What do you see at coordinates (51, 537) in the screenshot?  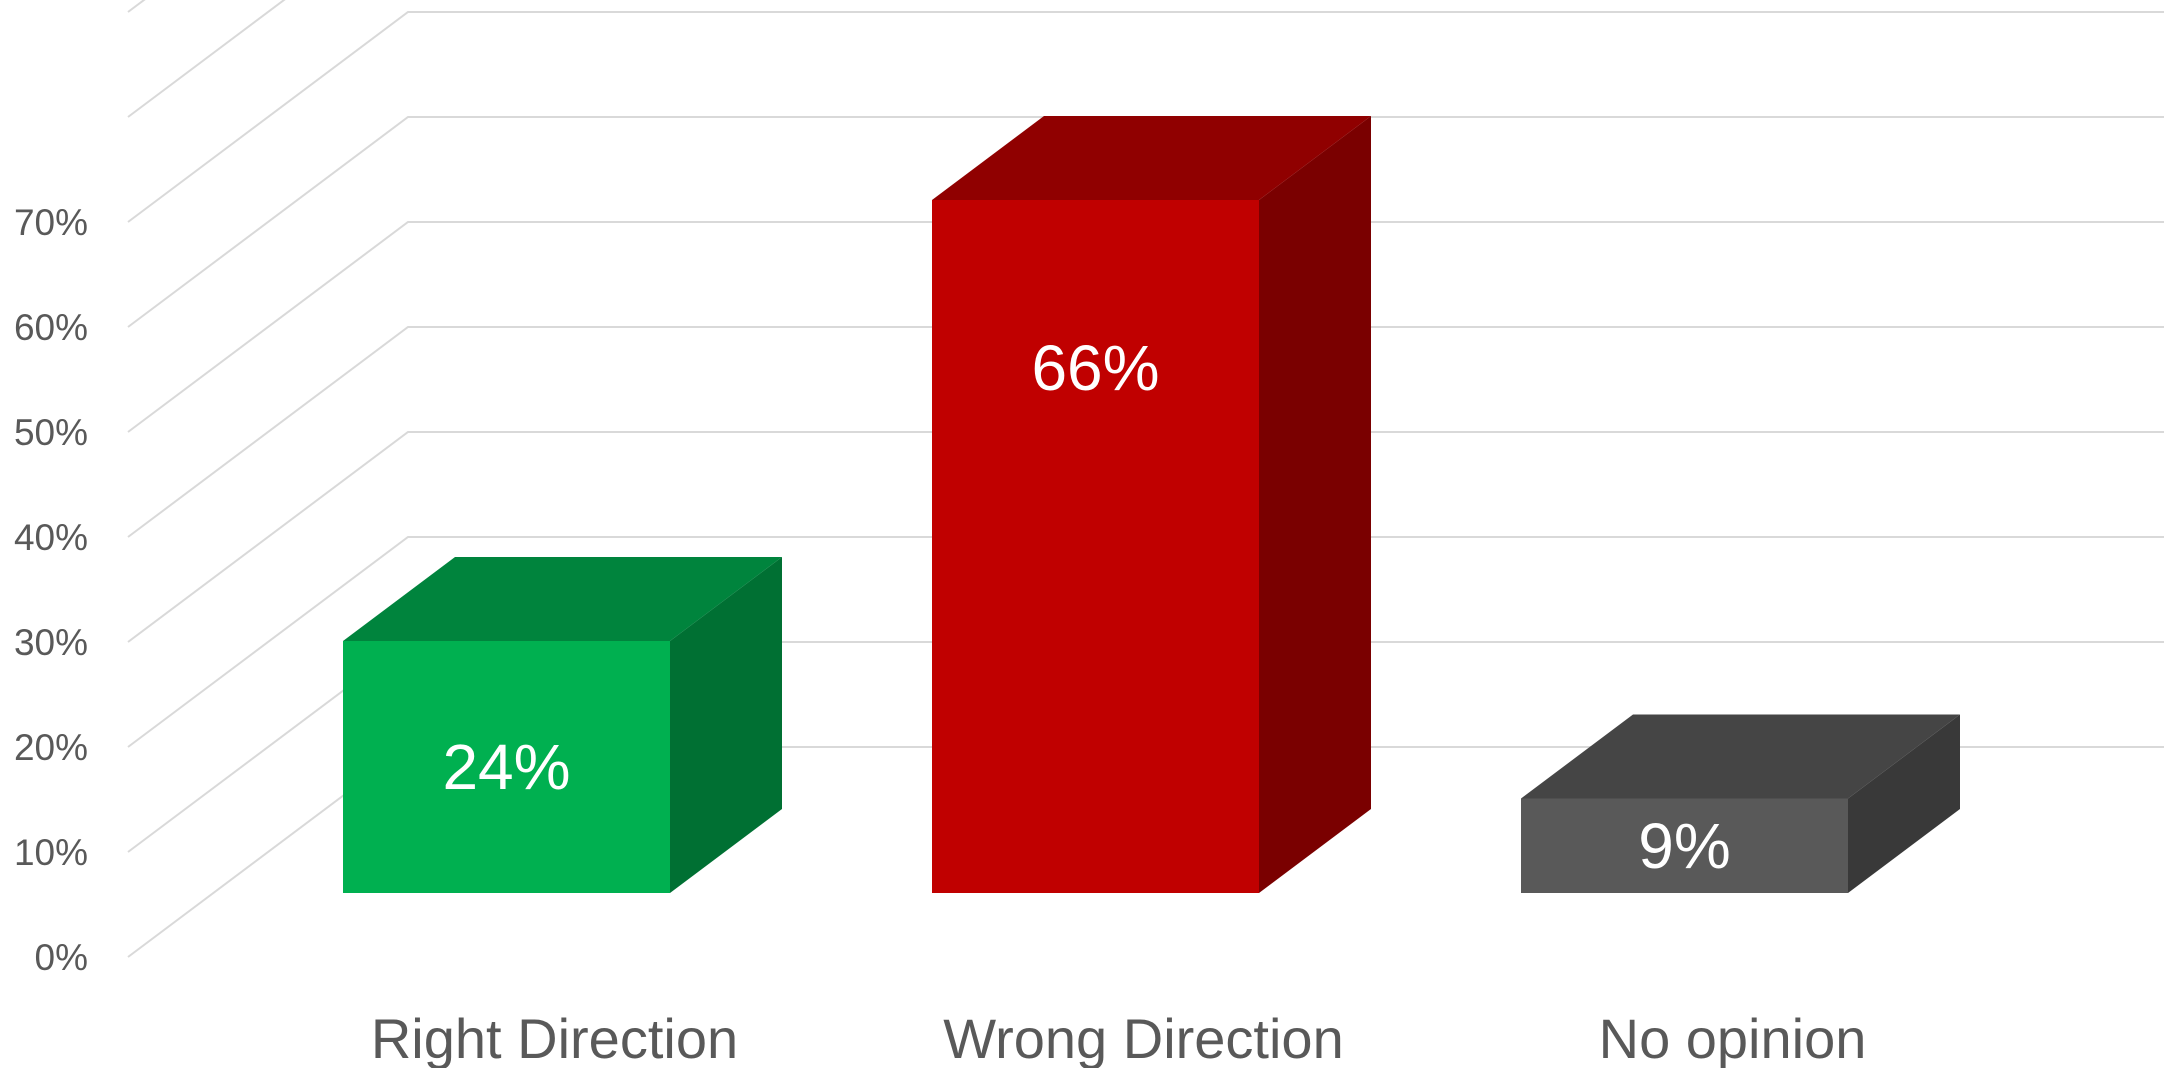 I see `y-tick-label: 40%` at bounding box center [51, 537].